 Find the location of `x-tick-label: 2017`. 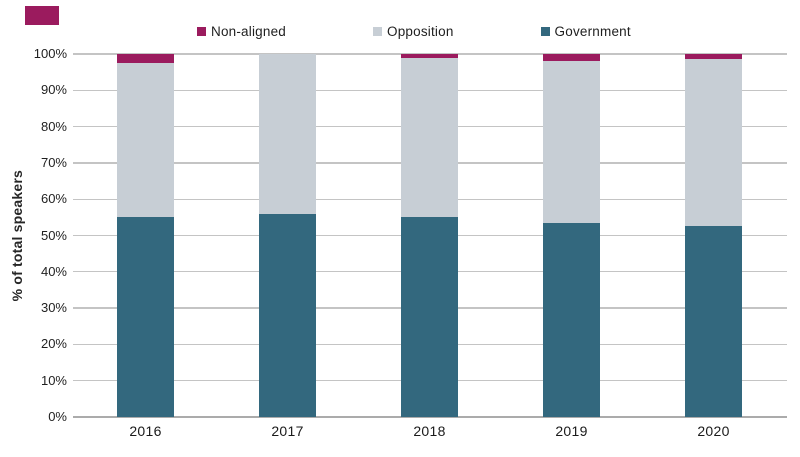

x-tick-label: 2017 is located at coordinates (287, 431).